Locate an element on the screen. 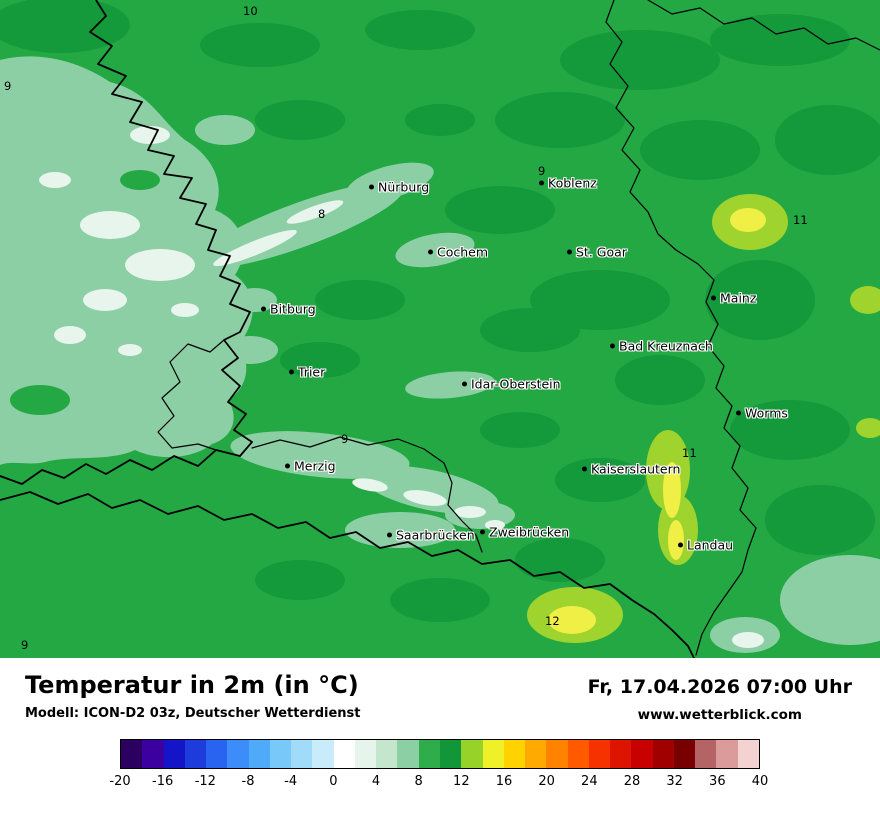 Image resolution: width=880 pixels, height=830 pixels. legend-tick-label: 28 is located at coordinates (632, 781).